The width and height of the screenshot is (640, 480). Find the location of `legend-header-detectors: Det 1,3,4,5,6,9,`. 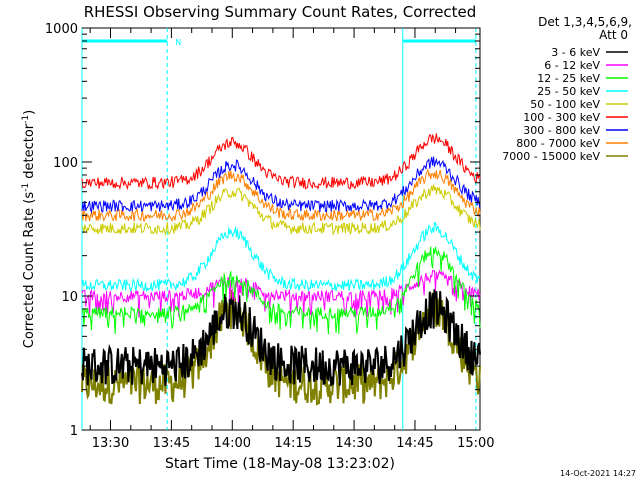

legend-header-detectors: Det 1,3,4,5,6,9, is located at coordinates (585, 22).